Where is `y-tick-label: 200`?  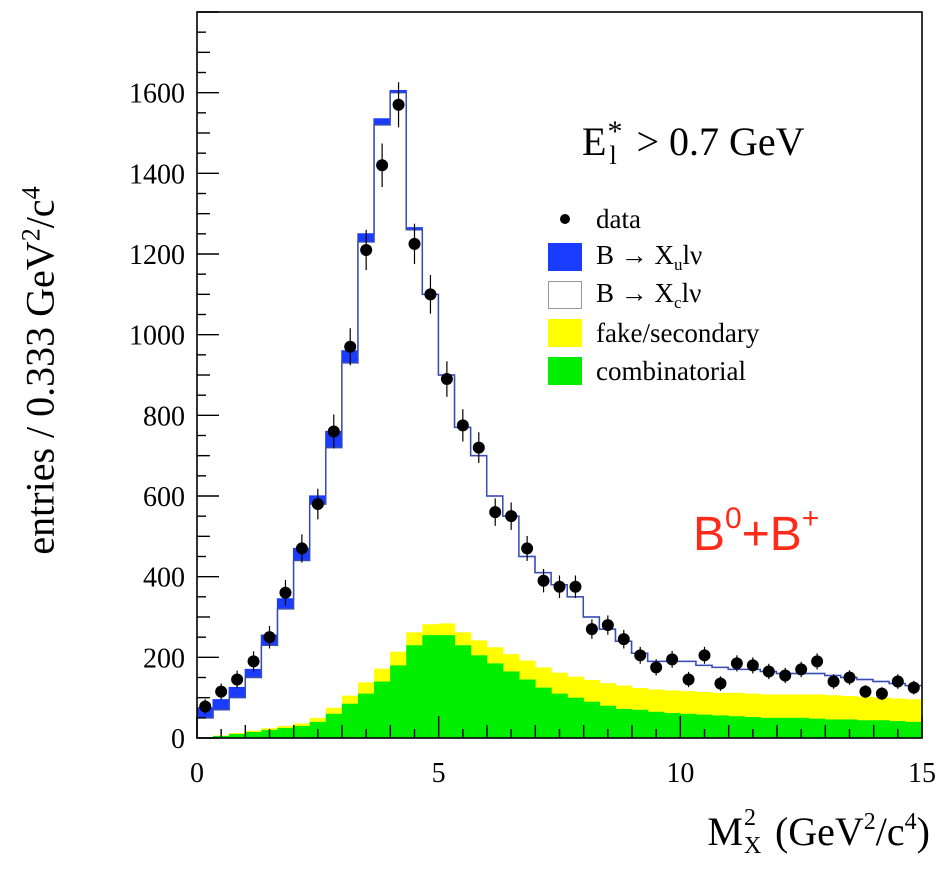
y-tick-label: 200 is located at coordinates (164, 658).